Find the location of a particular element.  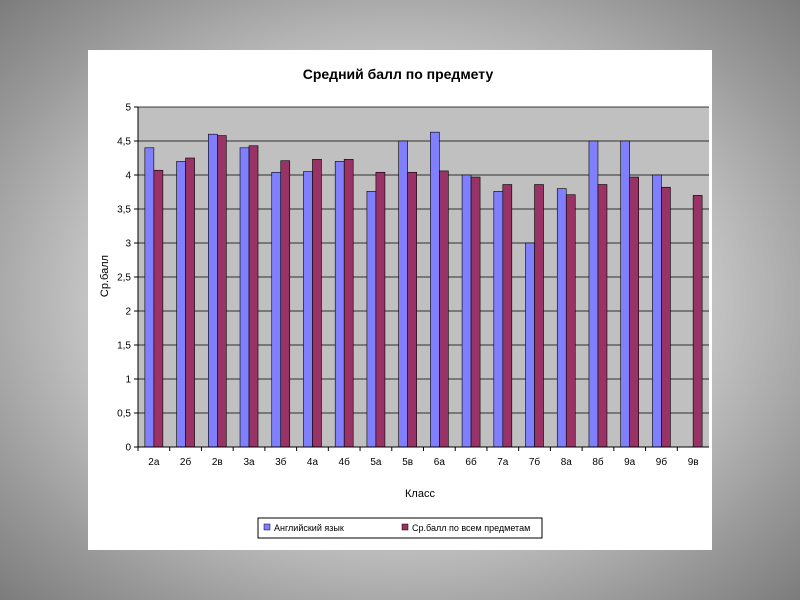

x-tick-label: 3б is located at coordinates (281, 462).